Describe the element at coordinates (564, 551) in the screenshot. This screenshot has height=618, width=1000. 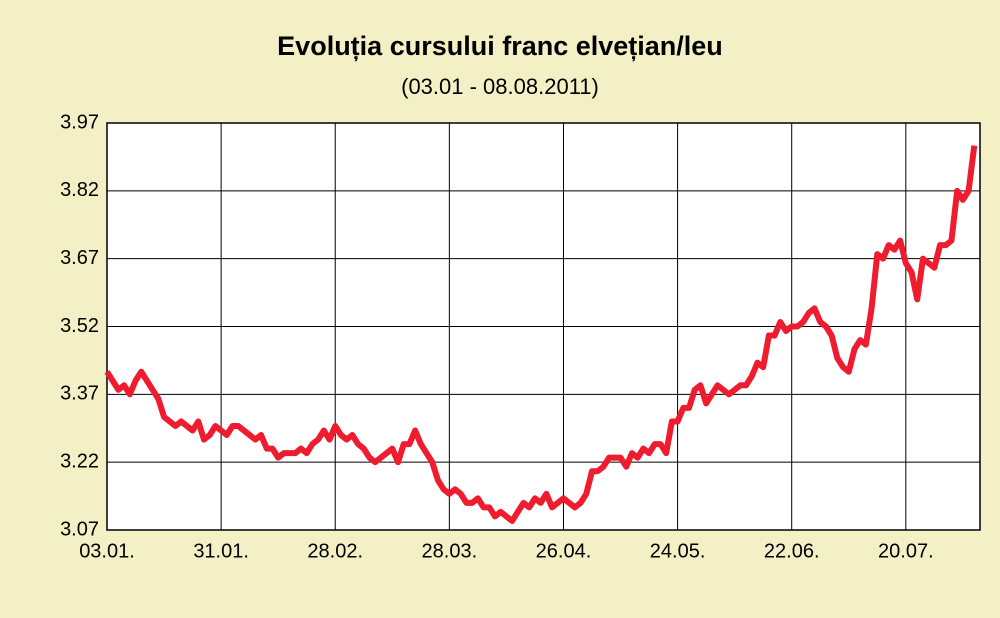
I see `x-tick-label: 26.04.` at that location.